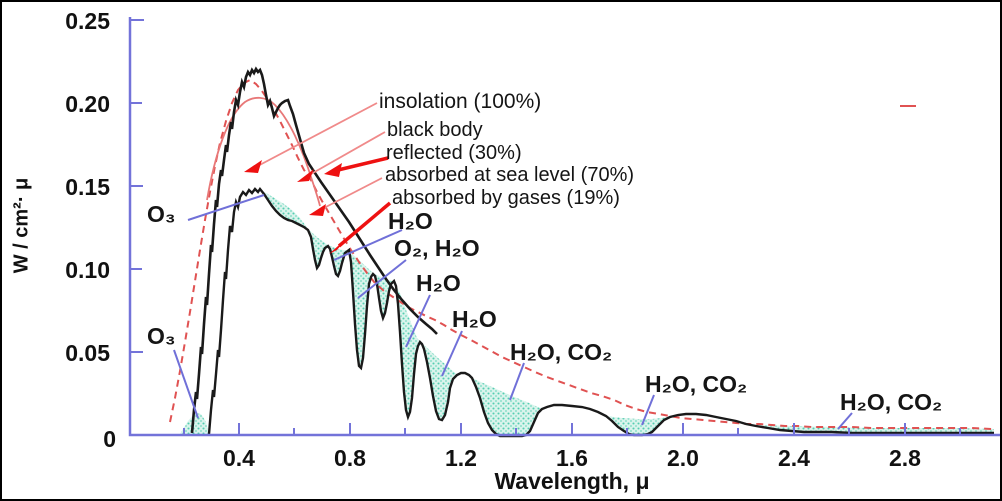  Describe the element at coordinates (410, 221) in the screenshot. I see `label-h2o-1: H₂O` at that location.